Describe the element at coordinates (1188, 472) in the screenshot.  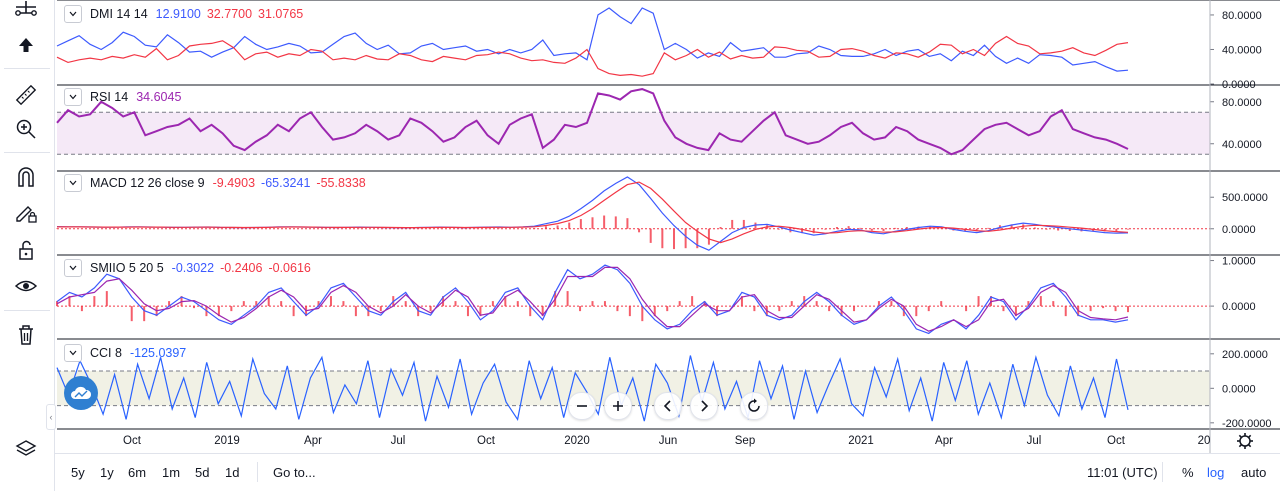
I see `percent-toggle: %` at that location.